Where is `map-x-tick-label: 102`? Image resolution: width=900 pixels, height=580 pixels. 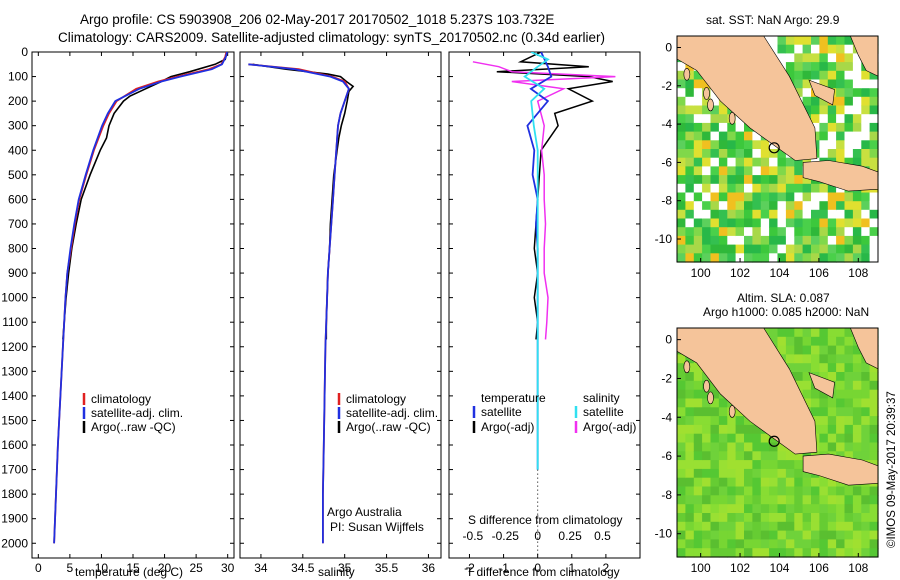
map-x-tick-label: 102 is located at coordinates (740, 568).